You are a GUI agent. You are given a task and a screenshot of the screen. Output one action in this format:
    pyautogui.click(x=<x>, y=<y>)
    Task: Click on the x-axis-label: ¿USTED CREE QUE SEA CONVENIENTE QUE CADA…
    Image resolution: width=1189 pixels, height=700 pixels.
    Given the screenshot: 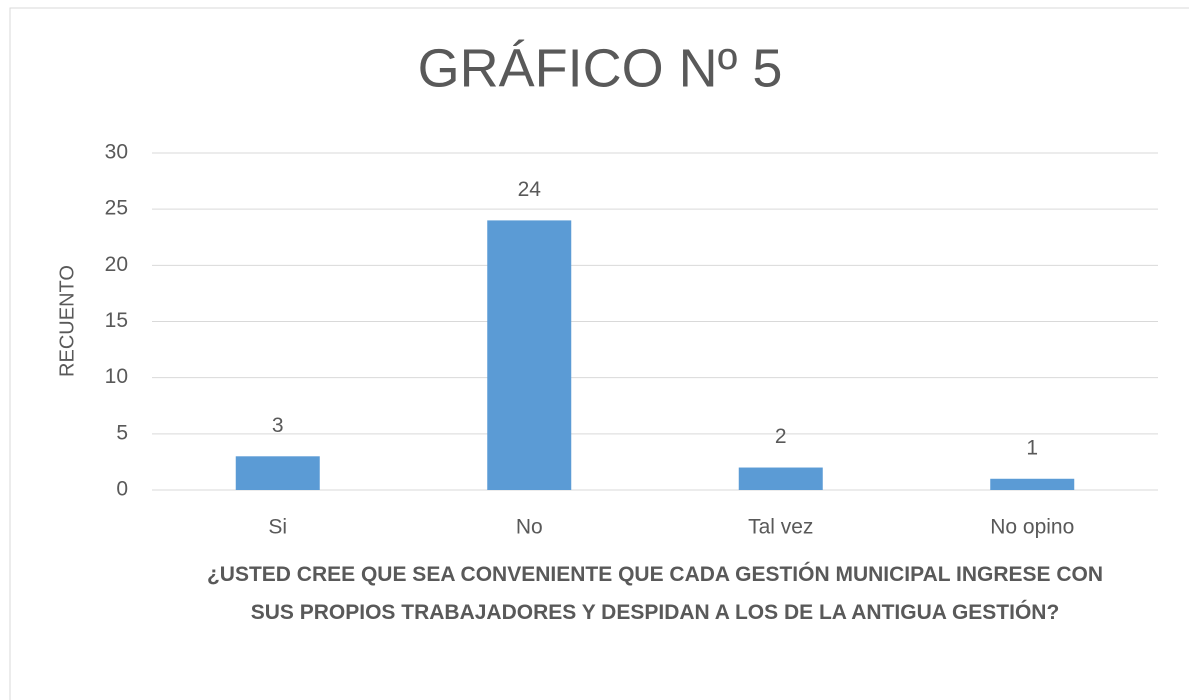 What is the action you would take?
    pyautogui.click(x=655, y=593)
    